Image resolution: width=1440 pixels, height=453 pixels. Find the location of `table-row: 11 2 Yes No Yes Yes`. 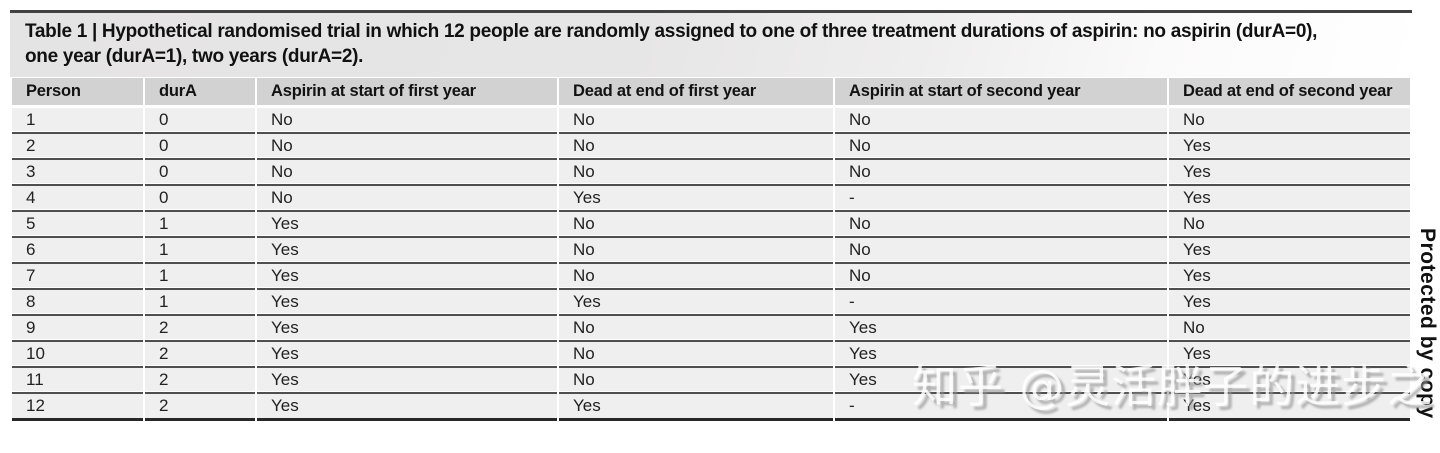

table-row: 11 2 Yes No Yes Yes is located at coordinates (711, 381).